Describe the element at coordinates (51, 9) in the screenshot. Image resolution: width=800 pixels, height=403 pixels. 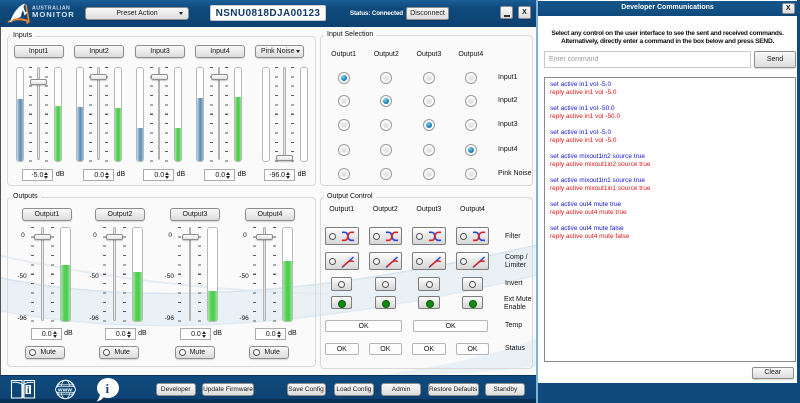
I see `svg-text: AUSTRALIAN` at that location.